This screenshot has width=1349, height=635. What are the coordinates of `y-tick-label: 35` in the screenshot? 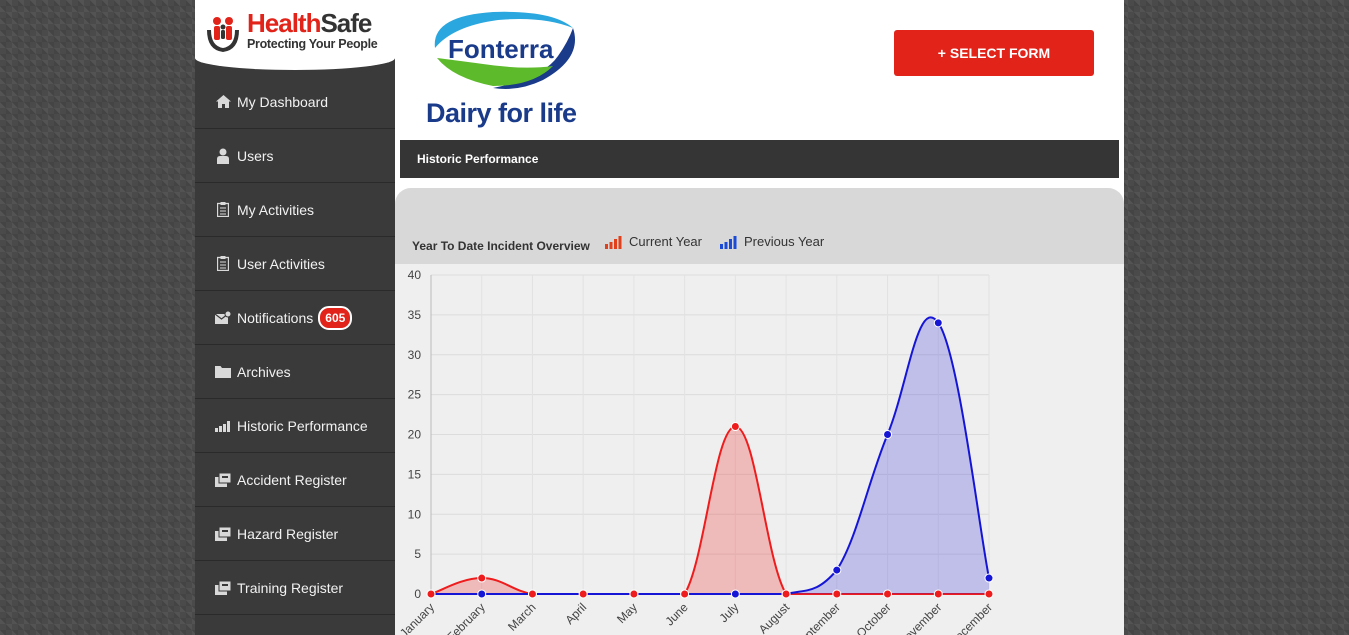 It's located at (415, 315).